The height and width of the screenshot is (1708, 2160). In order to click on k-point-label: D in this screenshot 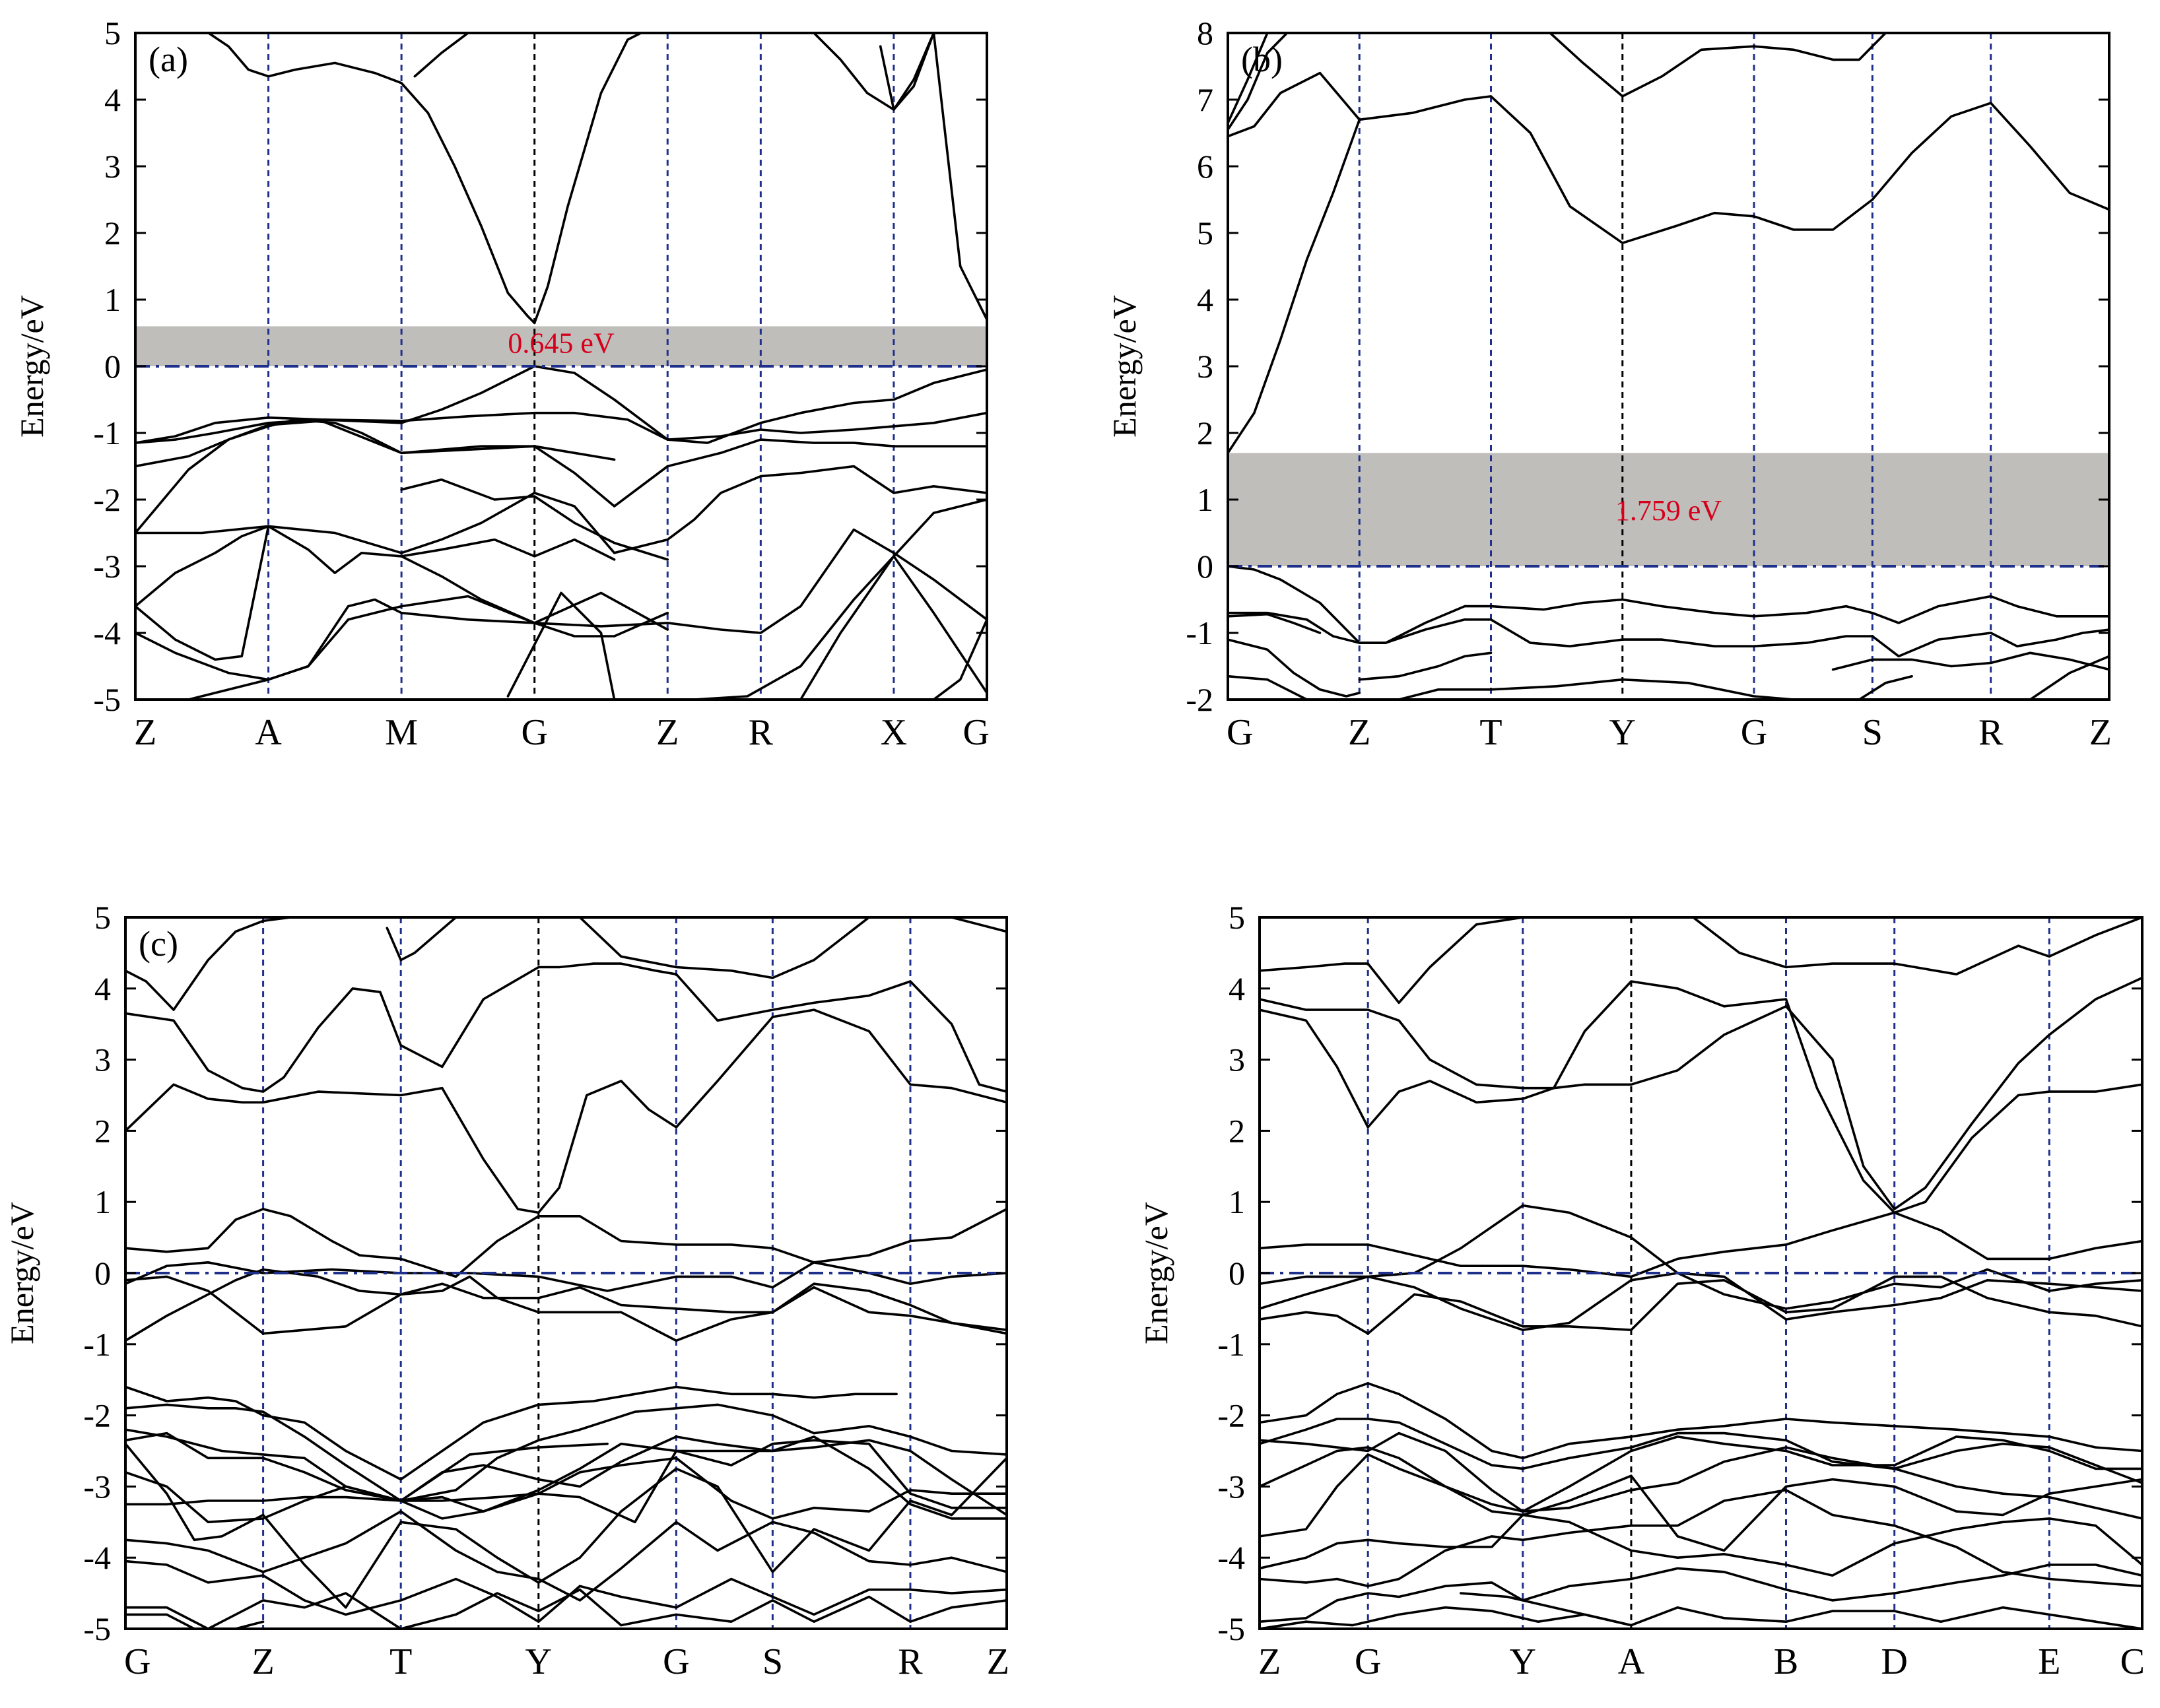, I will do `click(1894, 1661)`.